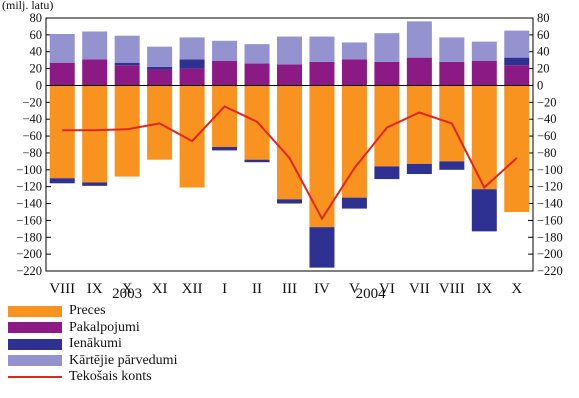 This screenshot has height=398, width=579. I want to click on y-tick-label-left: 20, so click(36, 69).